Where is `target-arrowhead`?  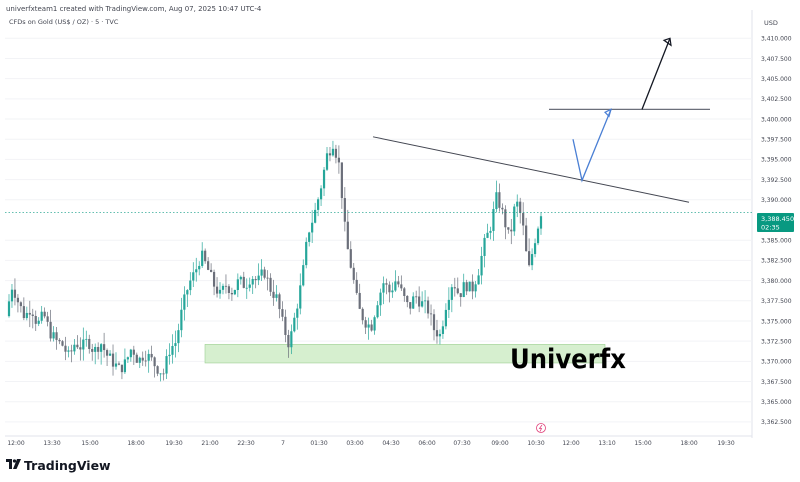 target-arrowhead is located at coordinates (667, 42).